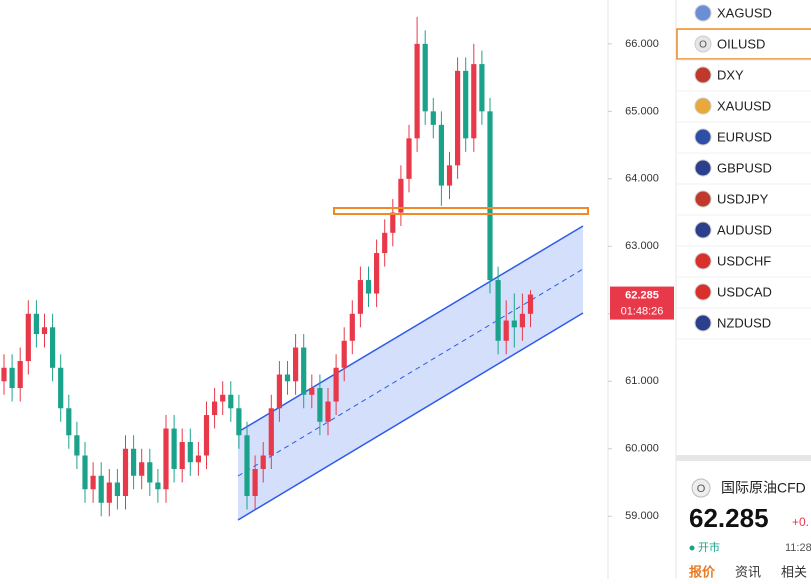 Image resolution: width=811 pixels, height=584 pixels. I want to click on detail-time: 11:28, so click(798, 548).